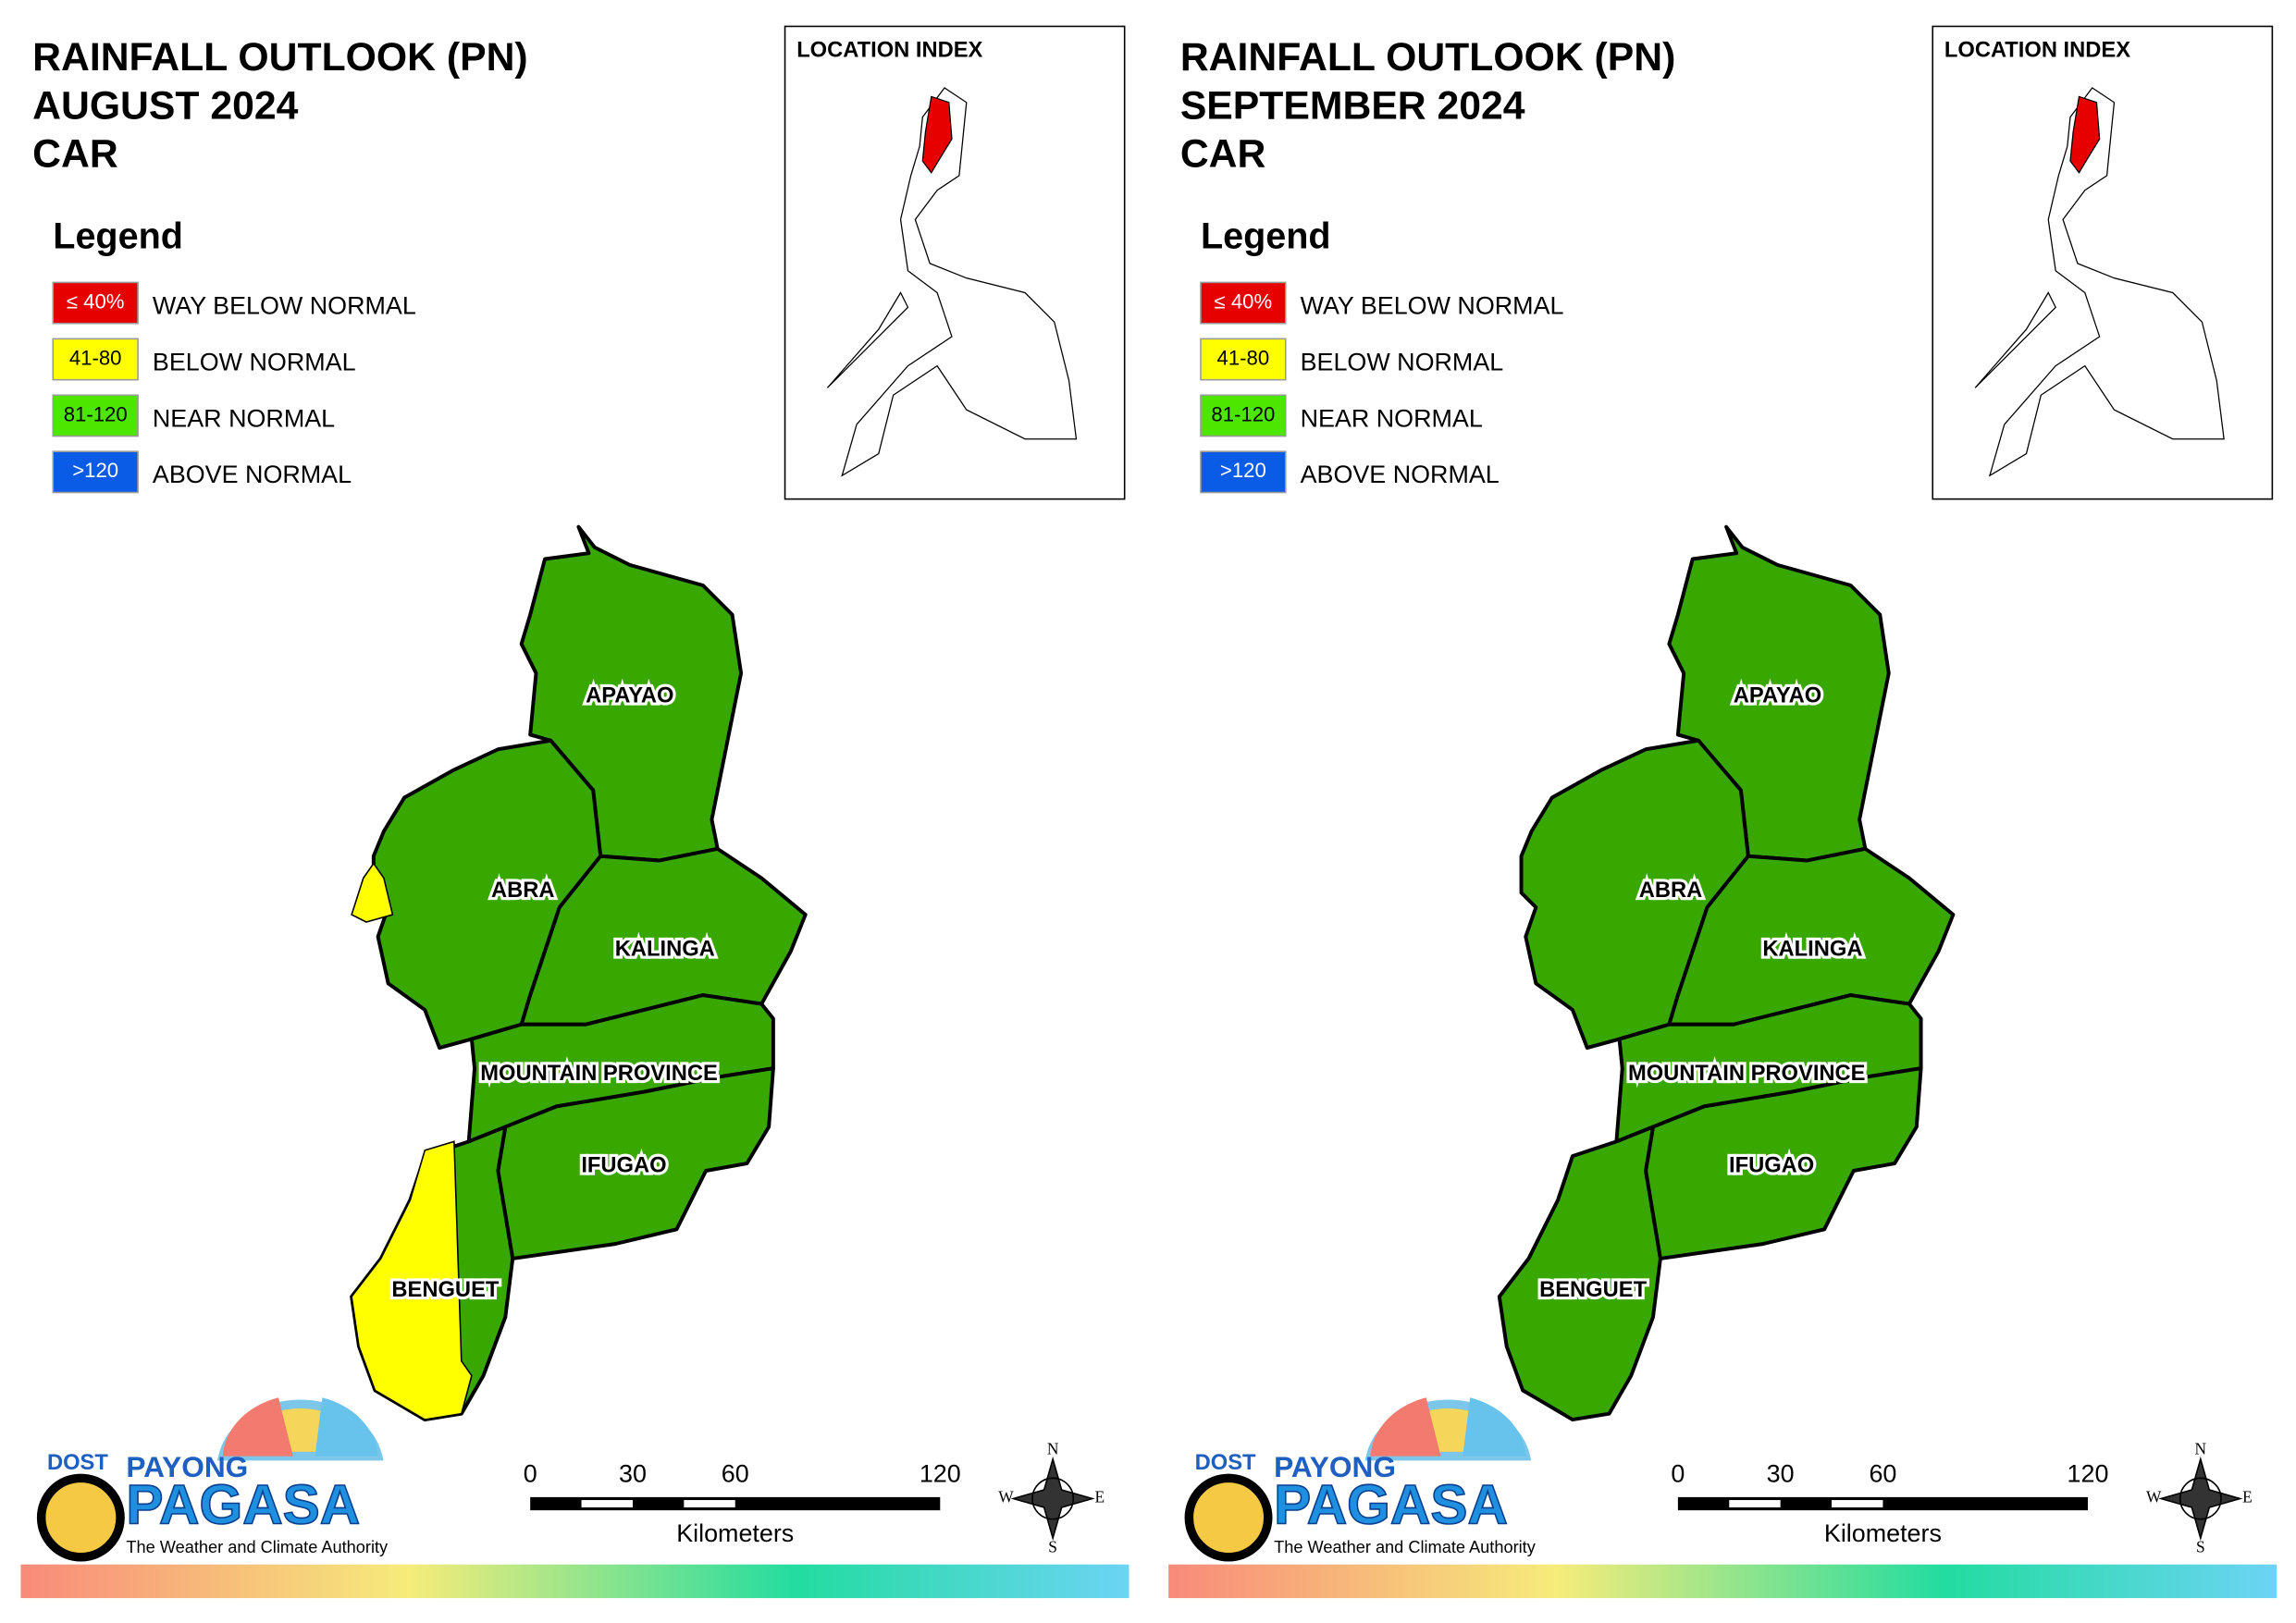  Describe the element at coordinates (1671, 891) in the screenshot. I see `province-label: ABRA` at that location.